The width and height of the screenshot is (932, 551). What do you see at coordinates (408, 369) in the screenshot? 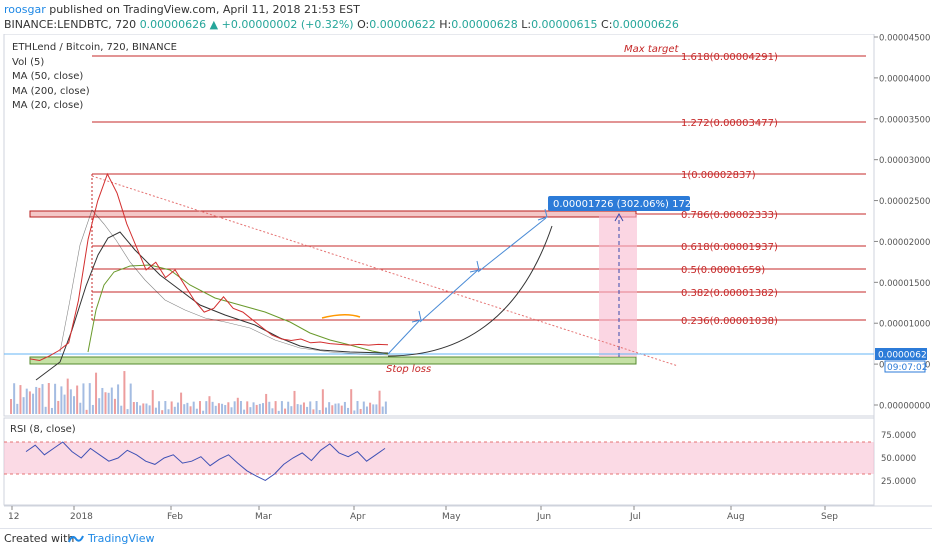
I see `stop-loss-label: Stop loss` at bounding box center [408, 369].